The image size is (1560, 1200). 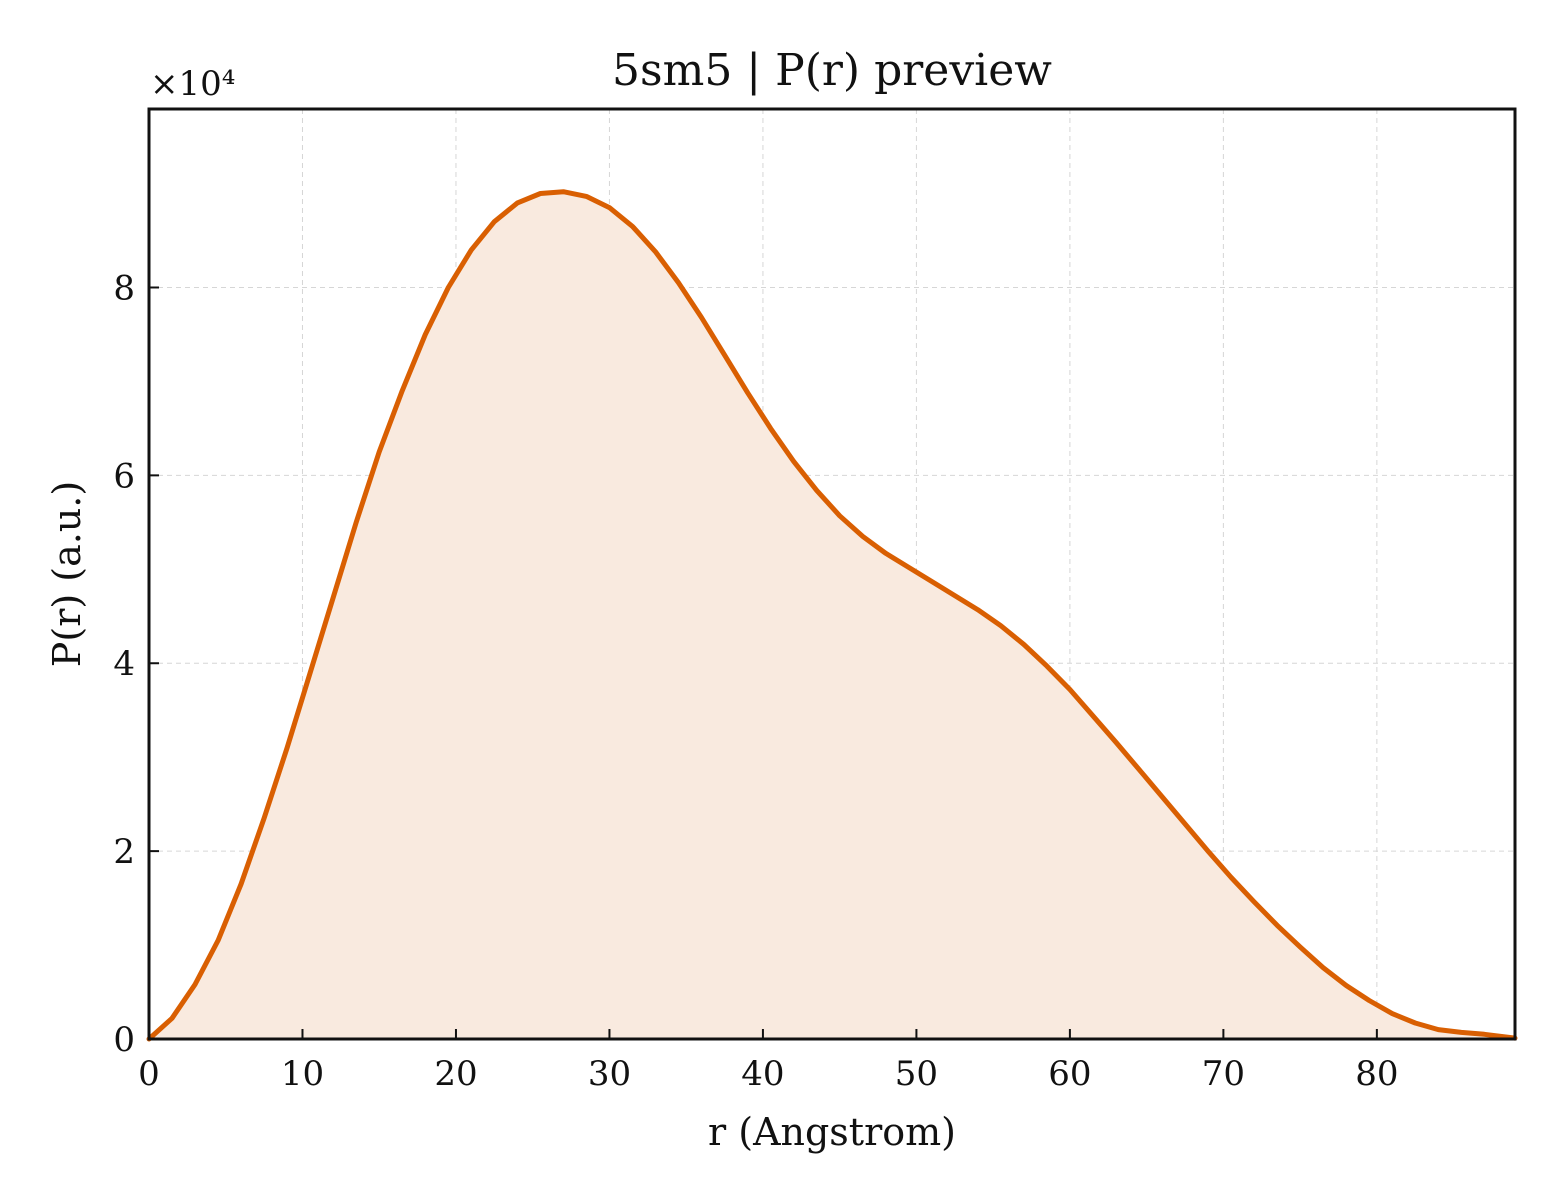 What do you see at coordinates (124, 1040) in the screenshot?
I see `y-tick-label: 0` at bounding box center [124, 1040].